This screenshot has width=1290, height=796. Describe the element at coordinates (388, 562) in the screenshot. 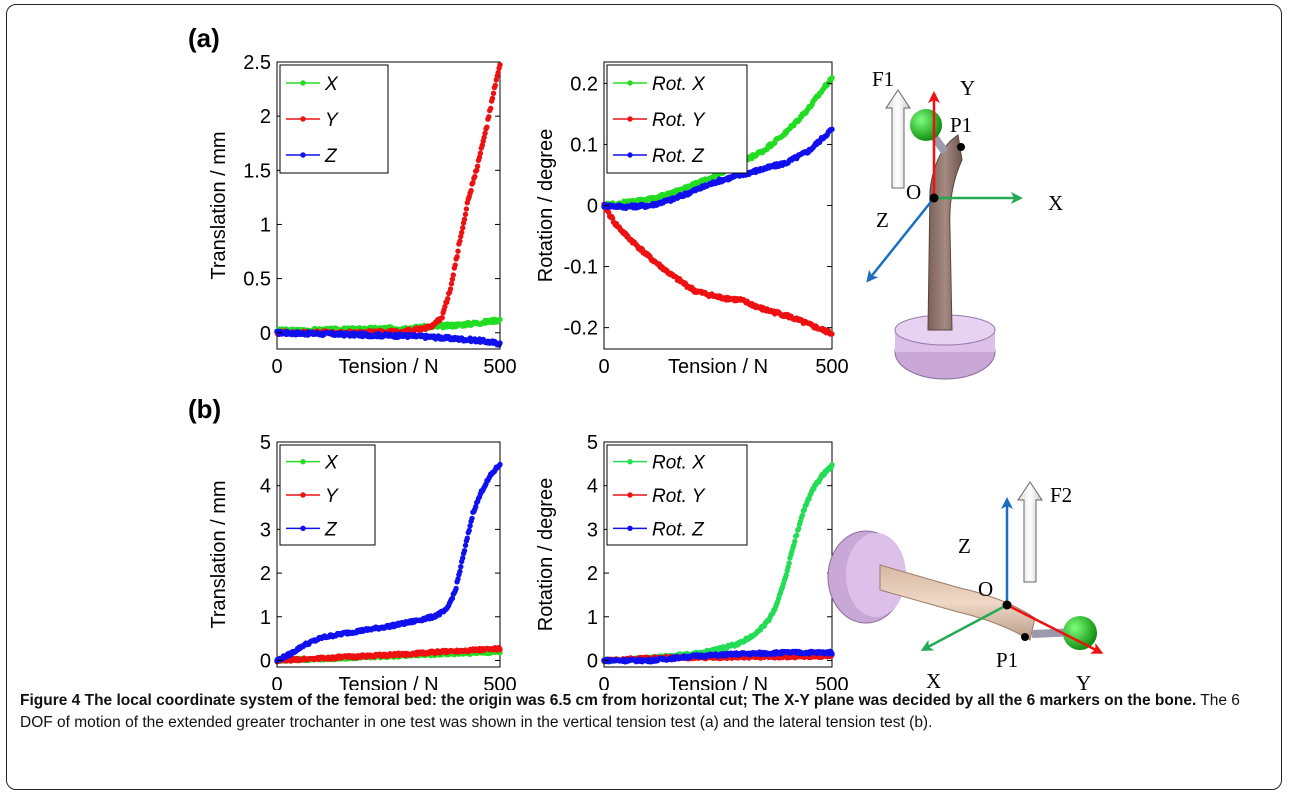

I see `series-z` at that location.